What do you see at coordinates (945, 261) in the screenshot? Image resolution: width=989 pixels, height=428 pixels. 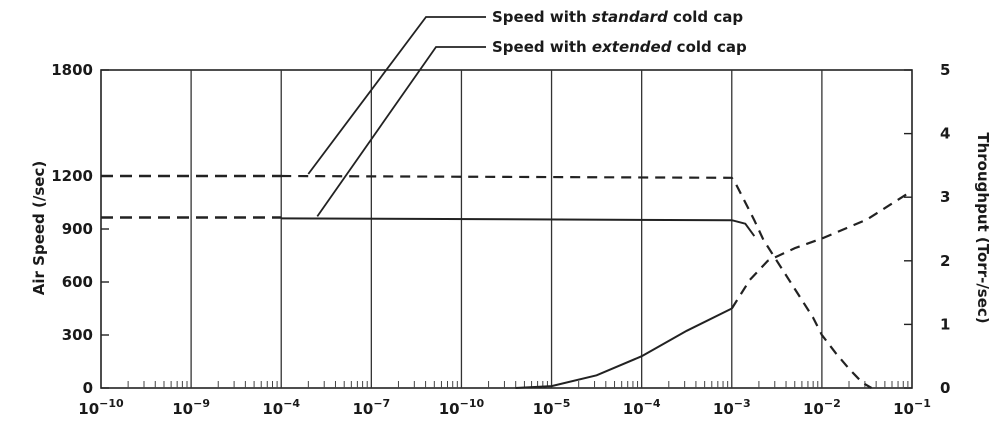 I see `y-tick-label-right-2: 2` at bounding box center [945, 261].